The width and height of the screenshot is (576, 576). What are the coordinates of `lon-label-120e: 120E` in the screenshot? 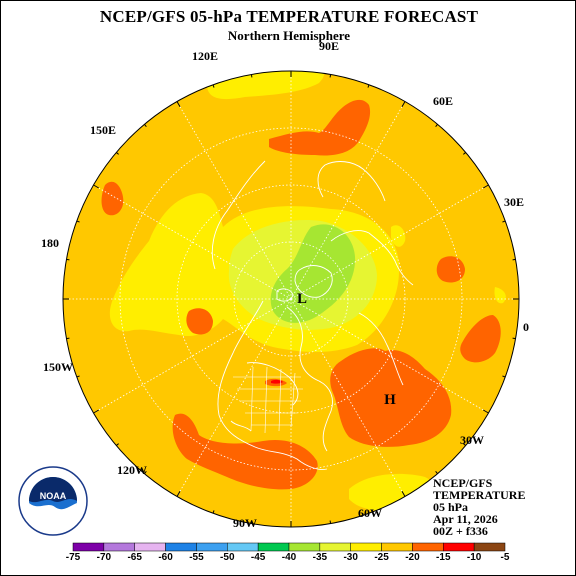 It's located at (205, 56).